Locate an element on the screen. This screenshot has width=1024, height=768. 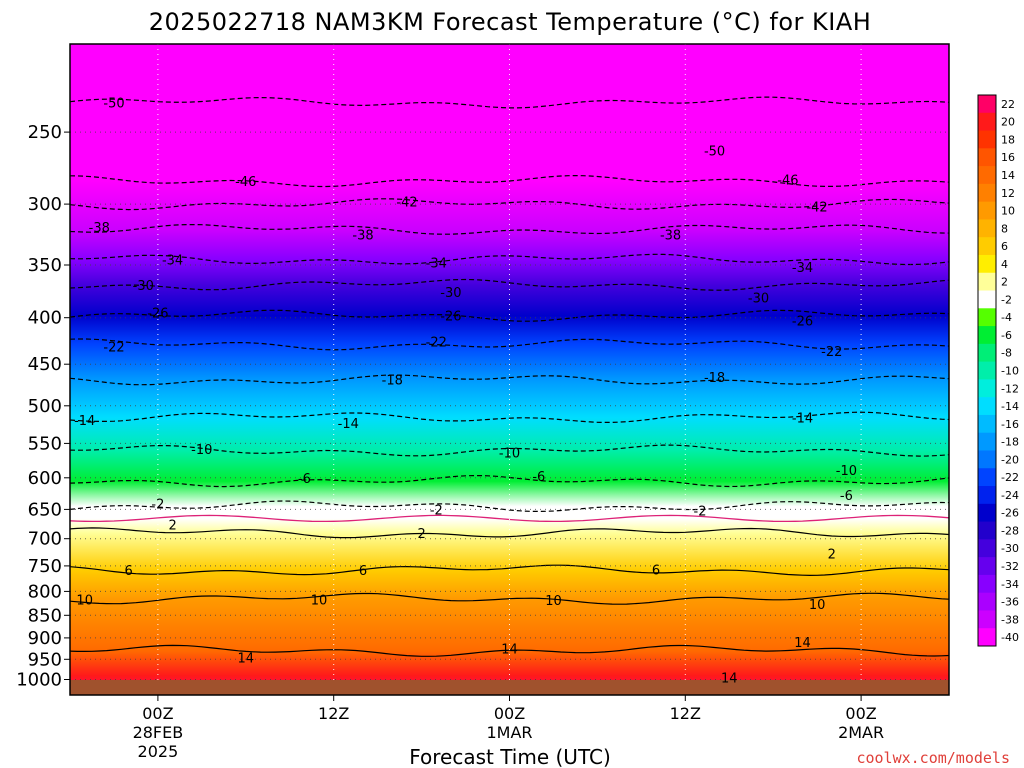
y-tick-label: 750 is located at coordinates (45, 566).